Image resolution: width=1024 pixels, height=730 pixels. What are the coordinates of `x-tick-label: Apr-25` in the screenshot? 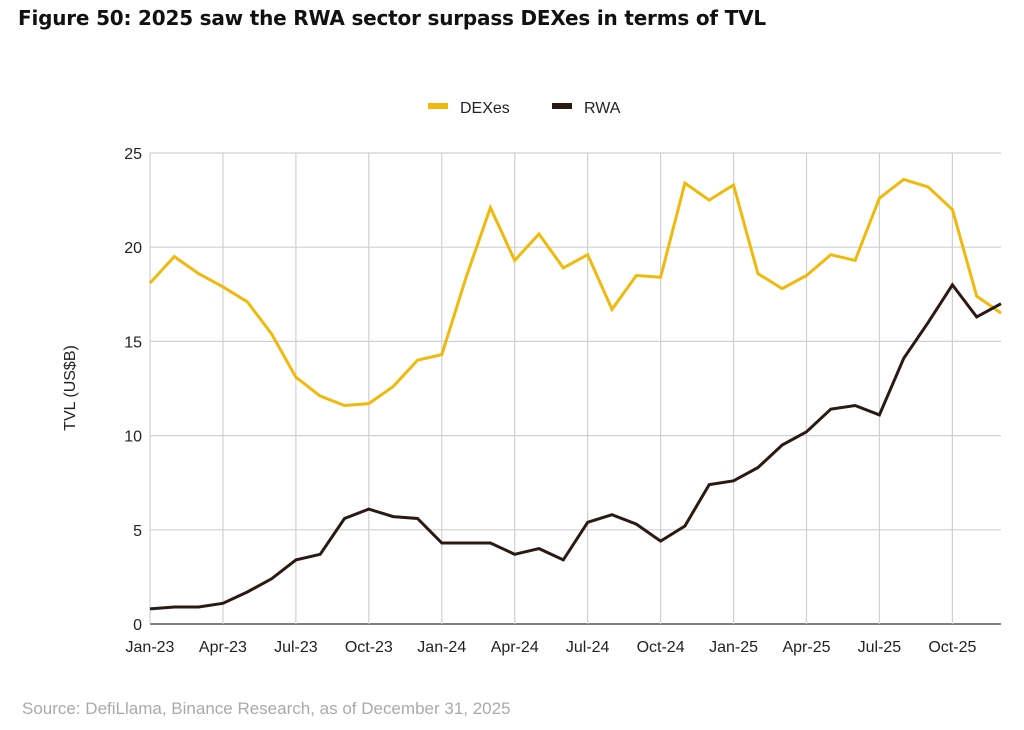 It's located at (806, 647).